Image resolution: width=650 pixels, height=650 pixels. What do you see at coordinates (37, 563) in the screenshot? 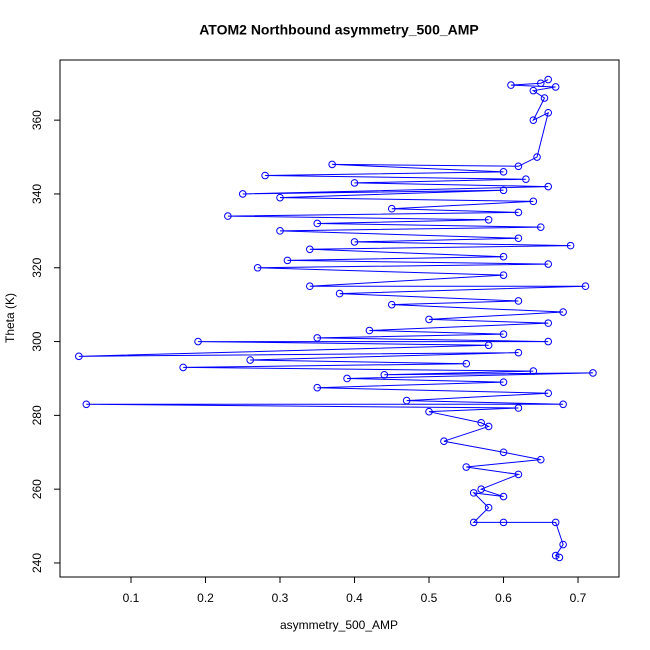
I see `y-tick-label: 240` at bounding box center [37, 563].